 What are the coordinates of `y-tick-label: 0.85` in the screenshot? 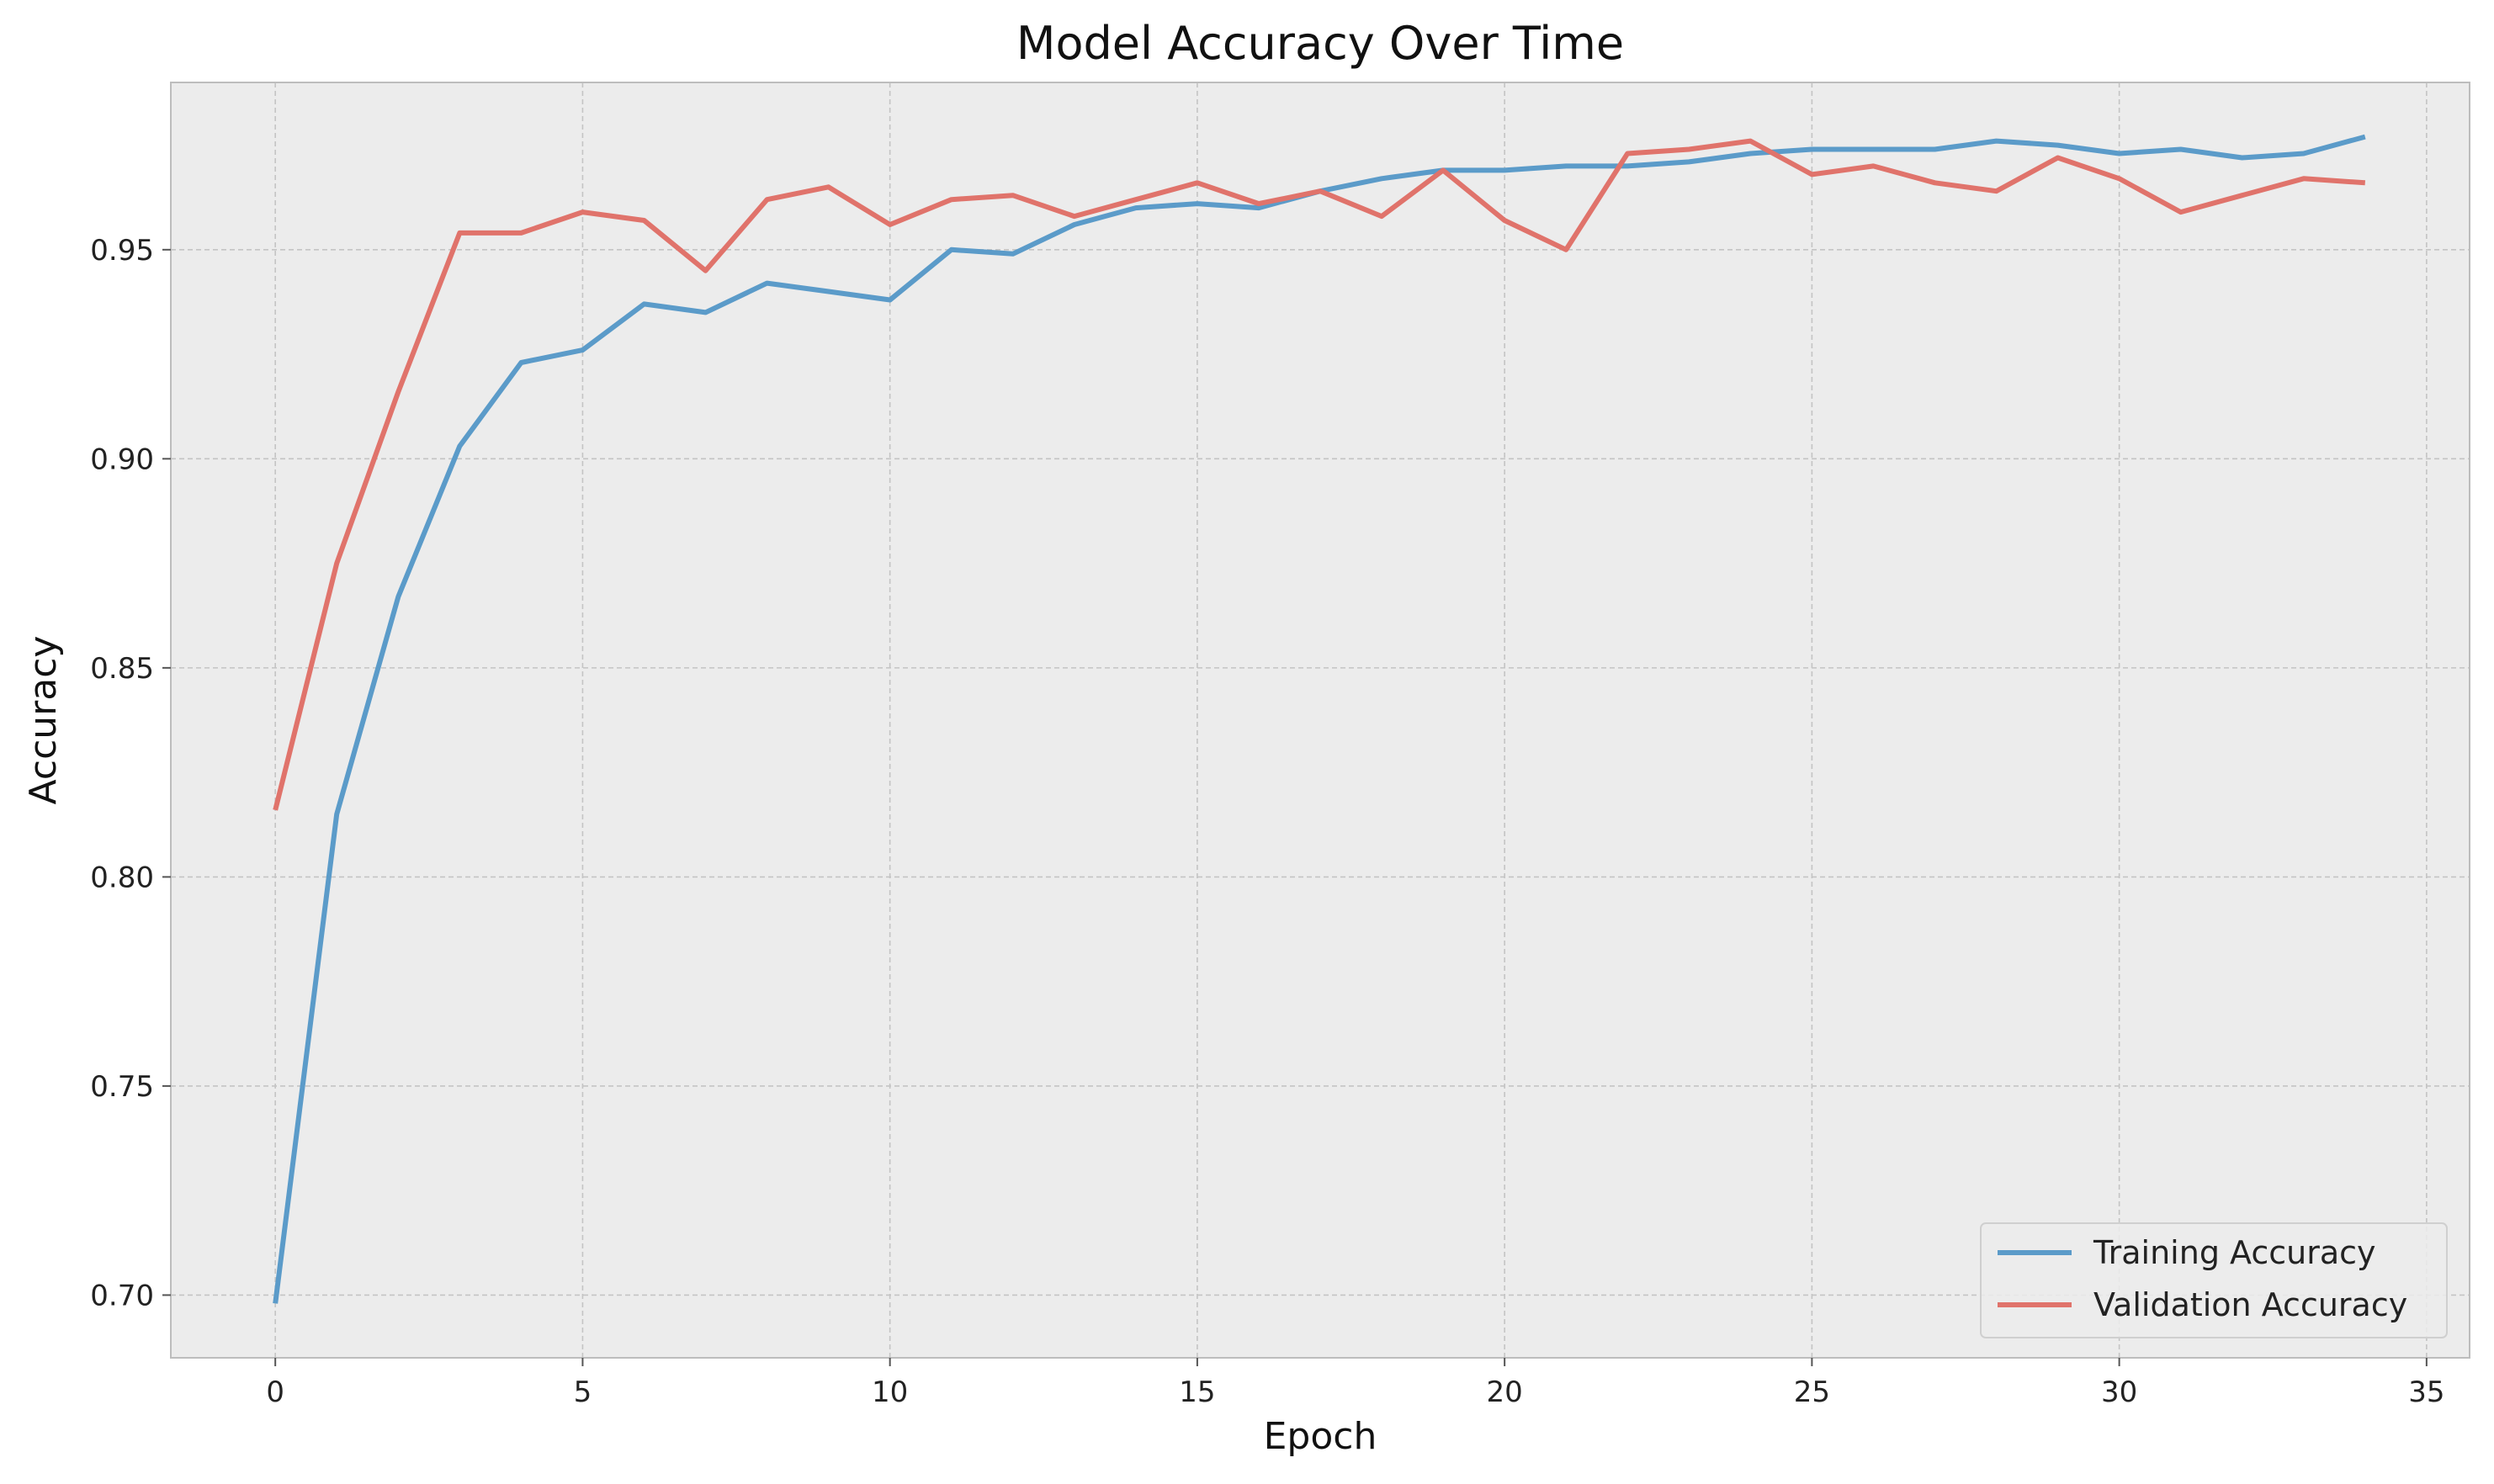 It's located at (122, 669).